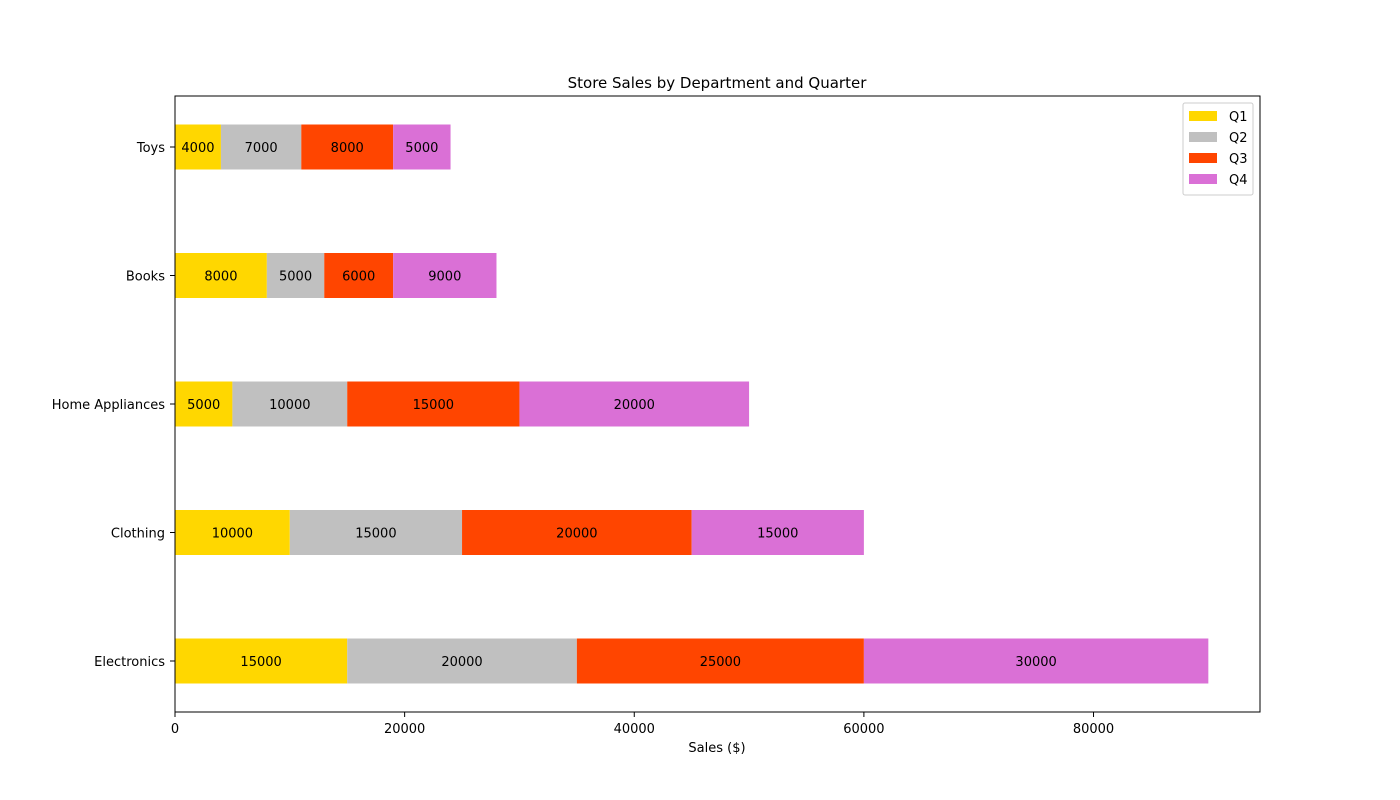  What do you see at coordinates (145, 277) in the screenshot?
I see `y-tick-label: Books` at bounding box center [145, 277].